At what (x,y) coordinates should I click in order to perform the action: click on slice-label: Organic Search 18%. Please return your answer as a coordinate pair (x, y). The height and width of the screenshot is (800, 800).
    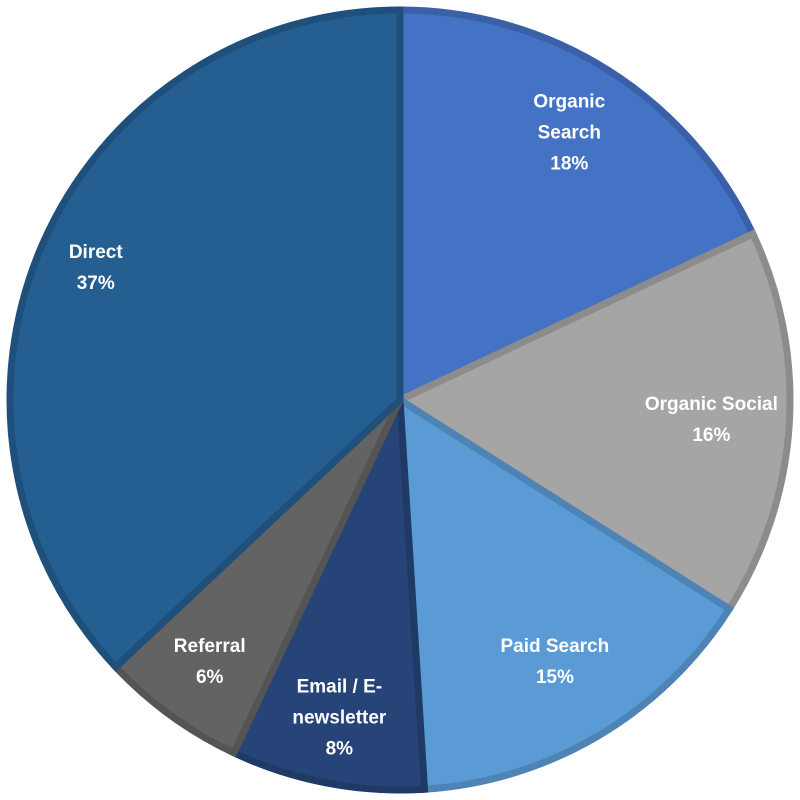
    Looking at the image, I should click on (569, 133).